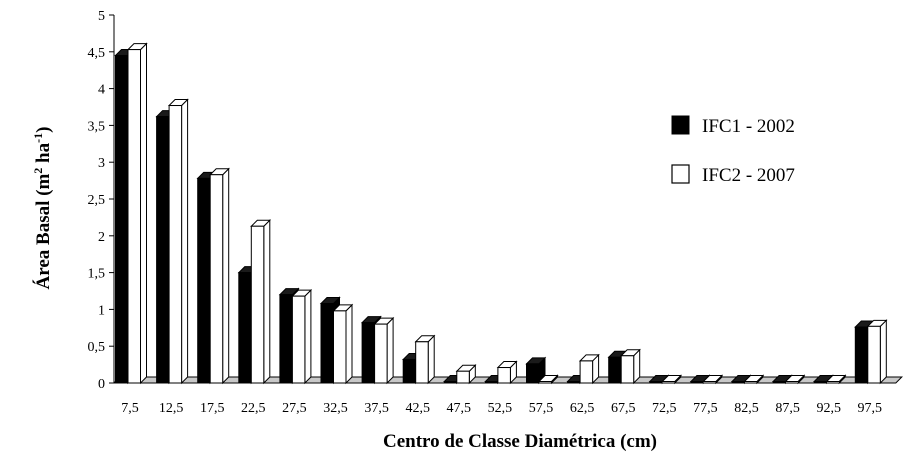 The image size is (903, 459). Describe the element at coordinates (870, 408) in the screenshot. I see `x-tick-label: 97,5` at that location.